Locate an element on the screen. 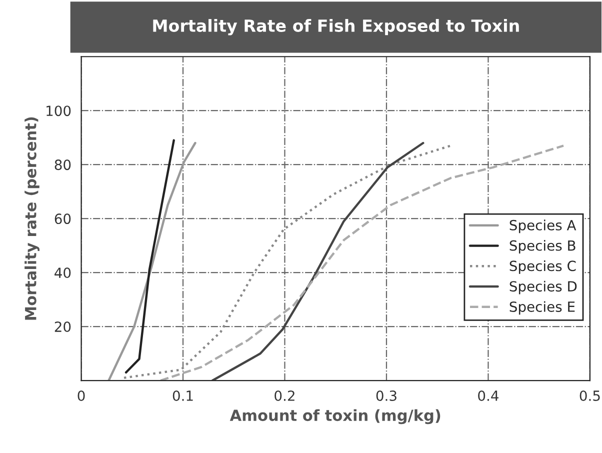 The width and height of the screenshot is (602, 453). y-tick-label: 80 is located at coordinates (62, 165).